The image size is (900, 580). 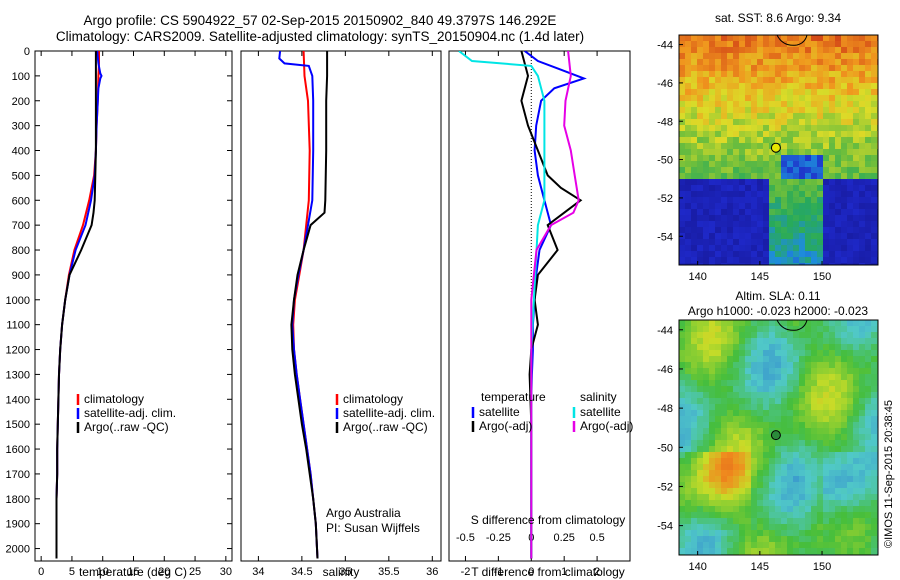 I want to click on x-tick-label: 10, so click(x=103, y=572).